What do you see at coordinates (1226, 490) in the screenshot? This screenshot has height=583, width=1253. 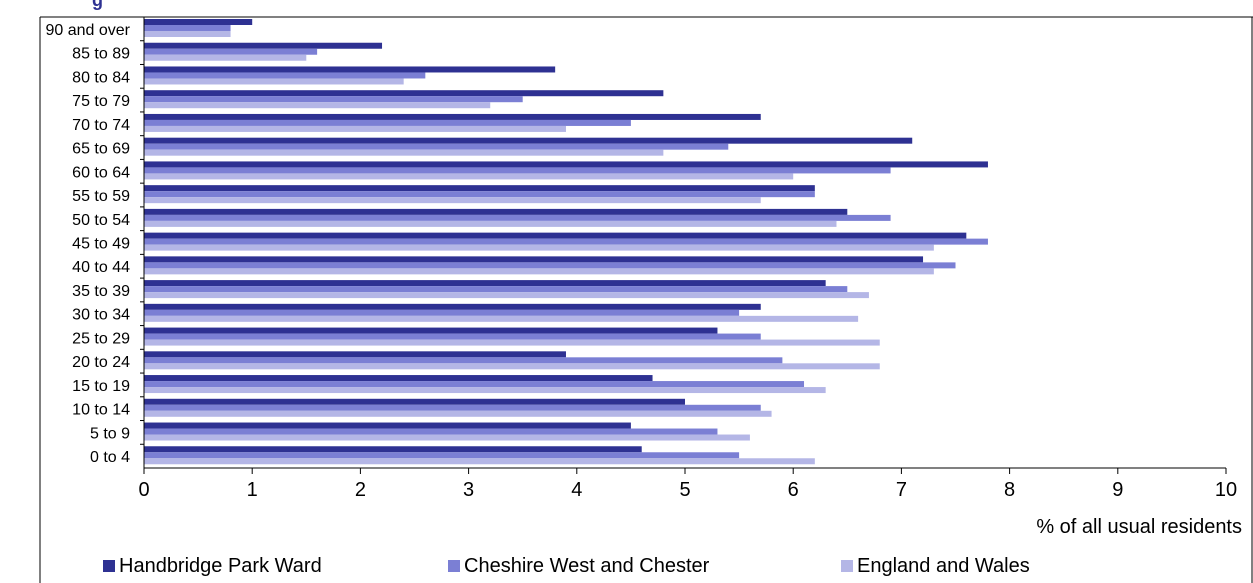 I see `x-tick-label: 10` at bounding box center [1226, 490].